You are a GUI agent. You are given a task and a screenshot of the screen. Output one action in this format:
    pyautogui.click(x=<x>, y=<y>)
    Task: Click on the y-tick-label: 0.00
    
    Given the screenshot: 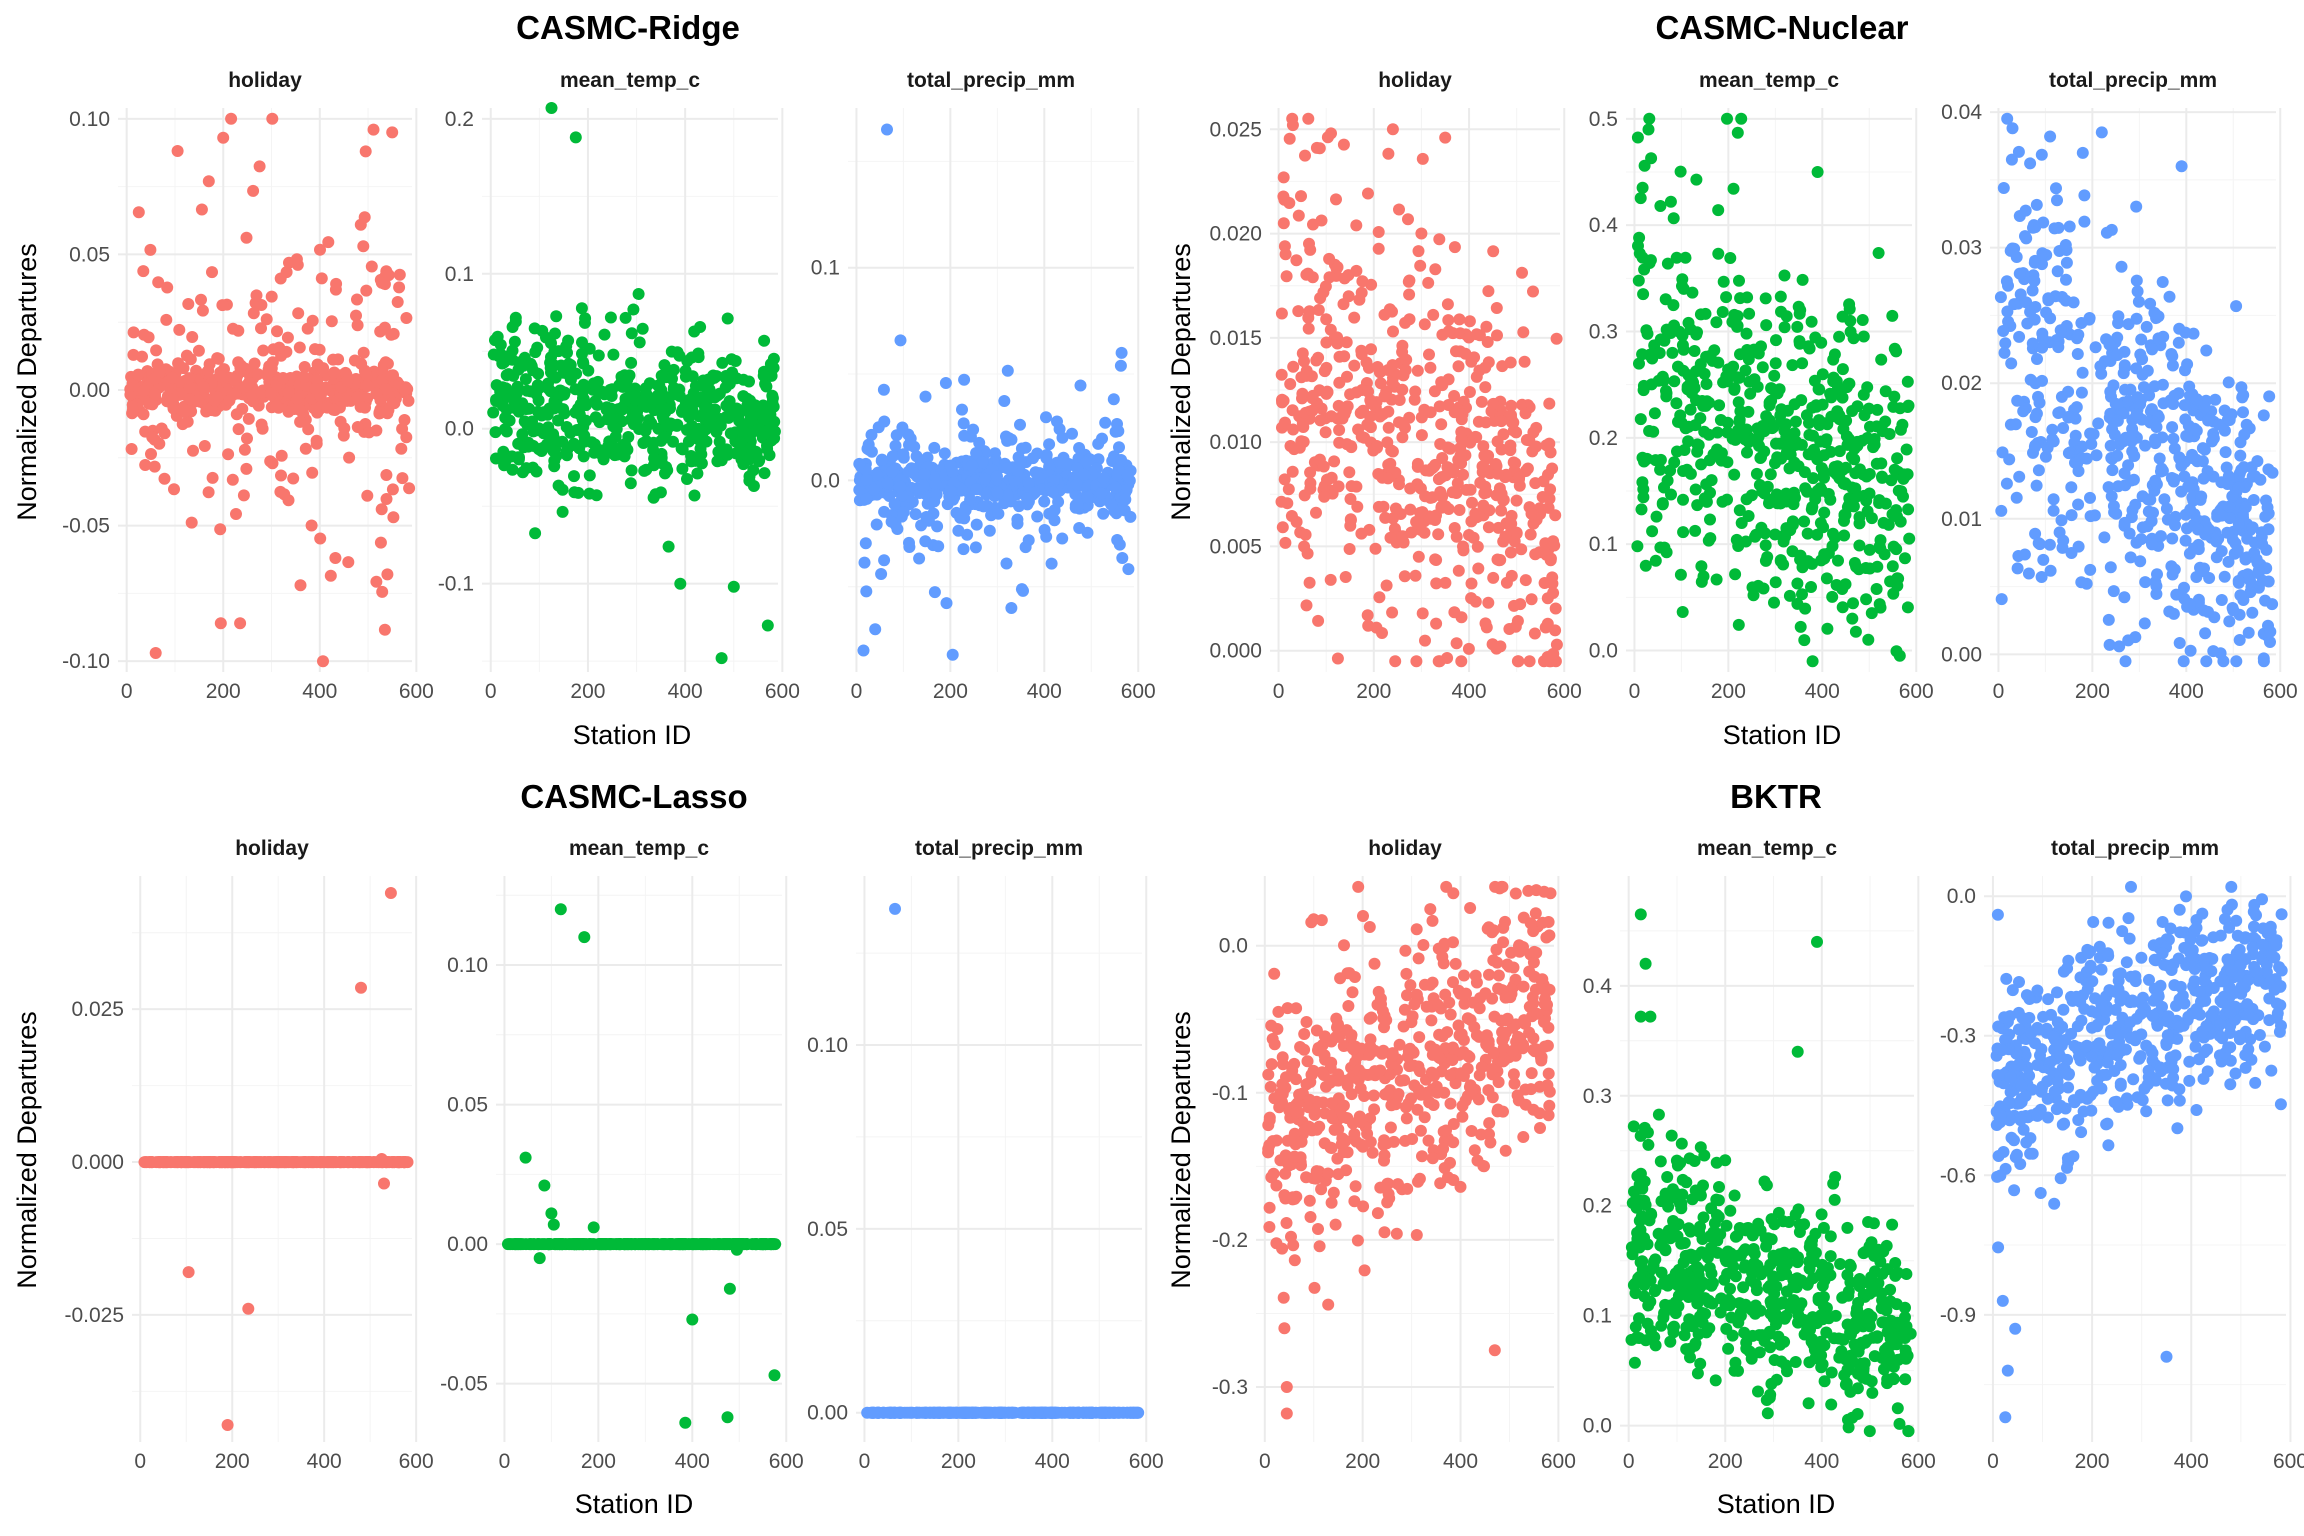 What is the action you would take?
    pyautogui.click(x=1961, y=654)
    